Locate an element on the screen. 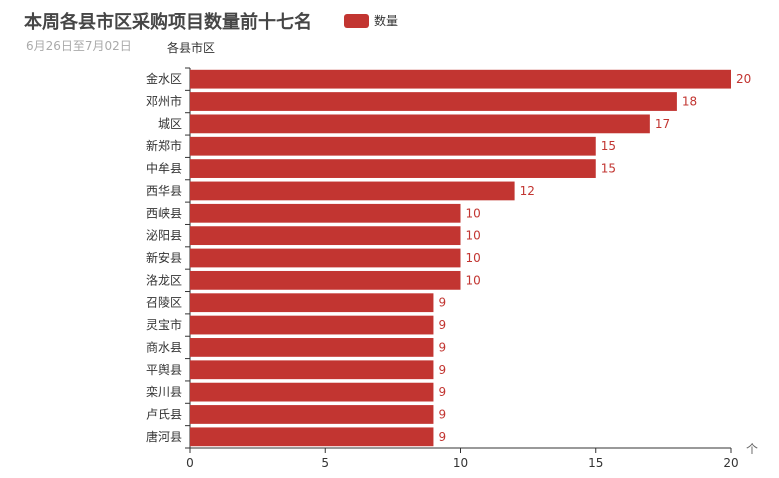 Image resolution: width=779 pixels, height=478 pixels. y-tick-label: 平舆县 is located at coordinates (164, 369).